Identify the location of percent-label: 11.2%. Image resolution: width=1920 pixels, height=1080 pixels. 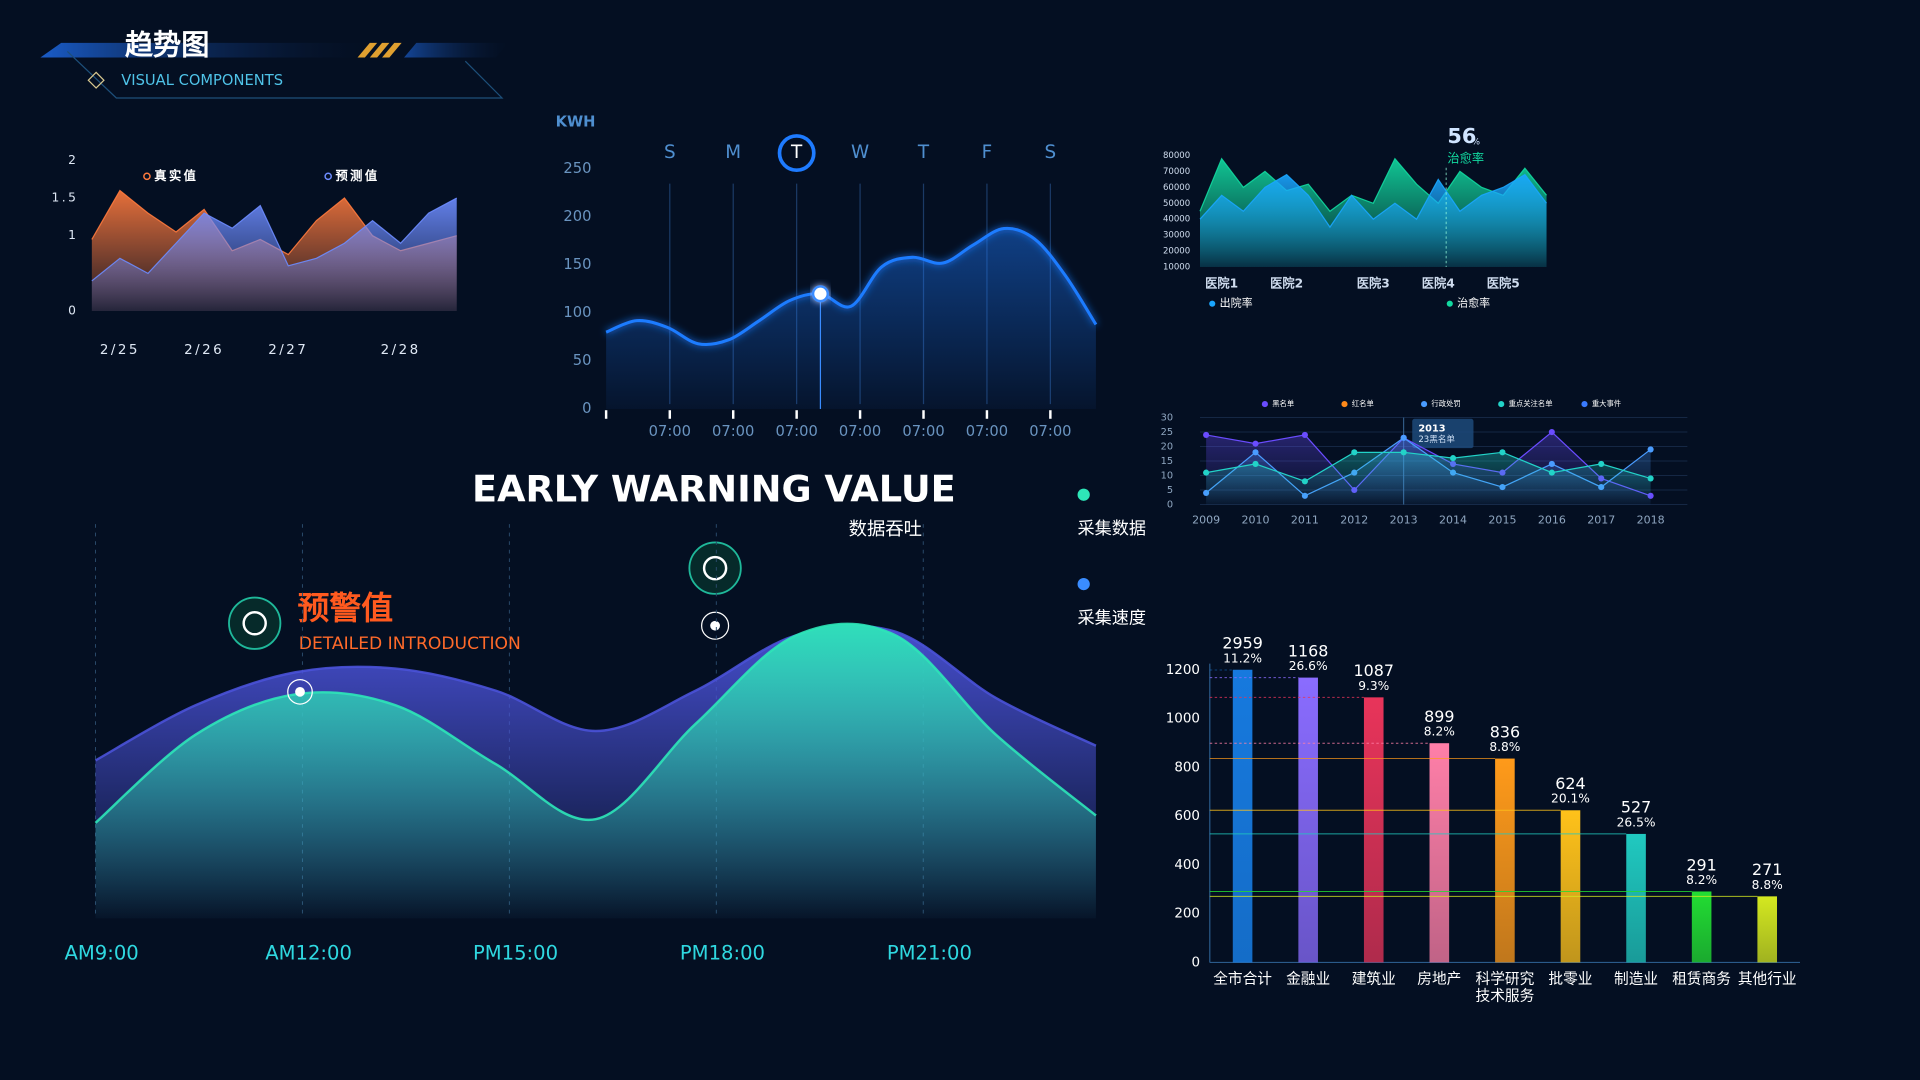
(1242, 658).